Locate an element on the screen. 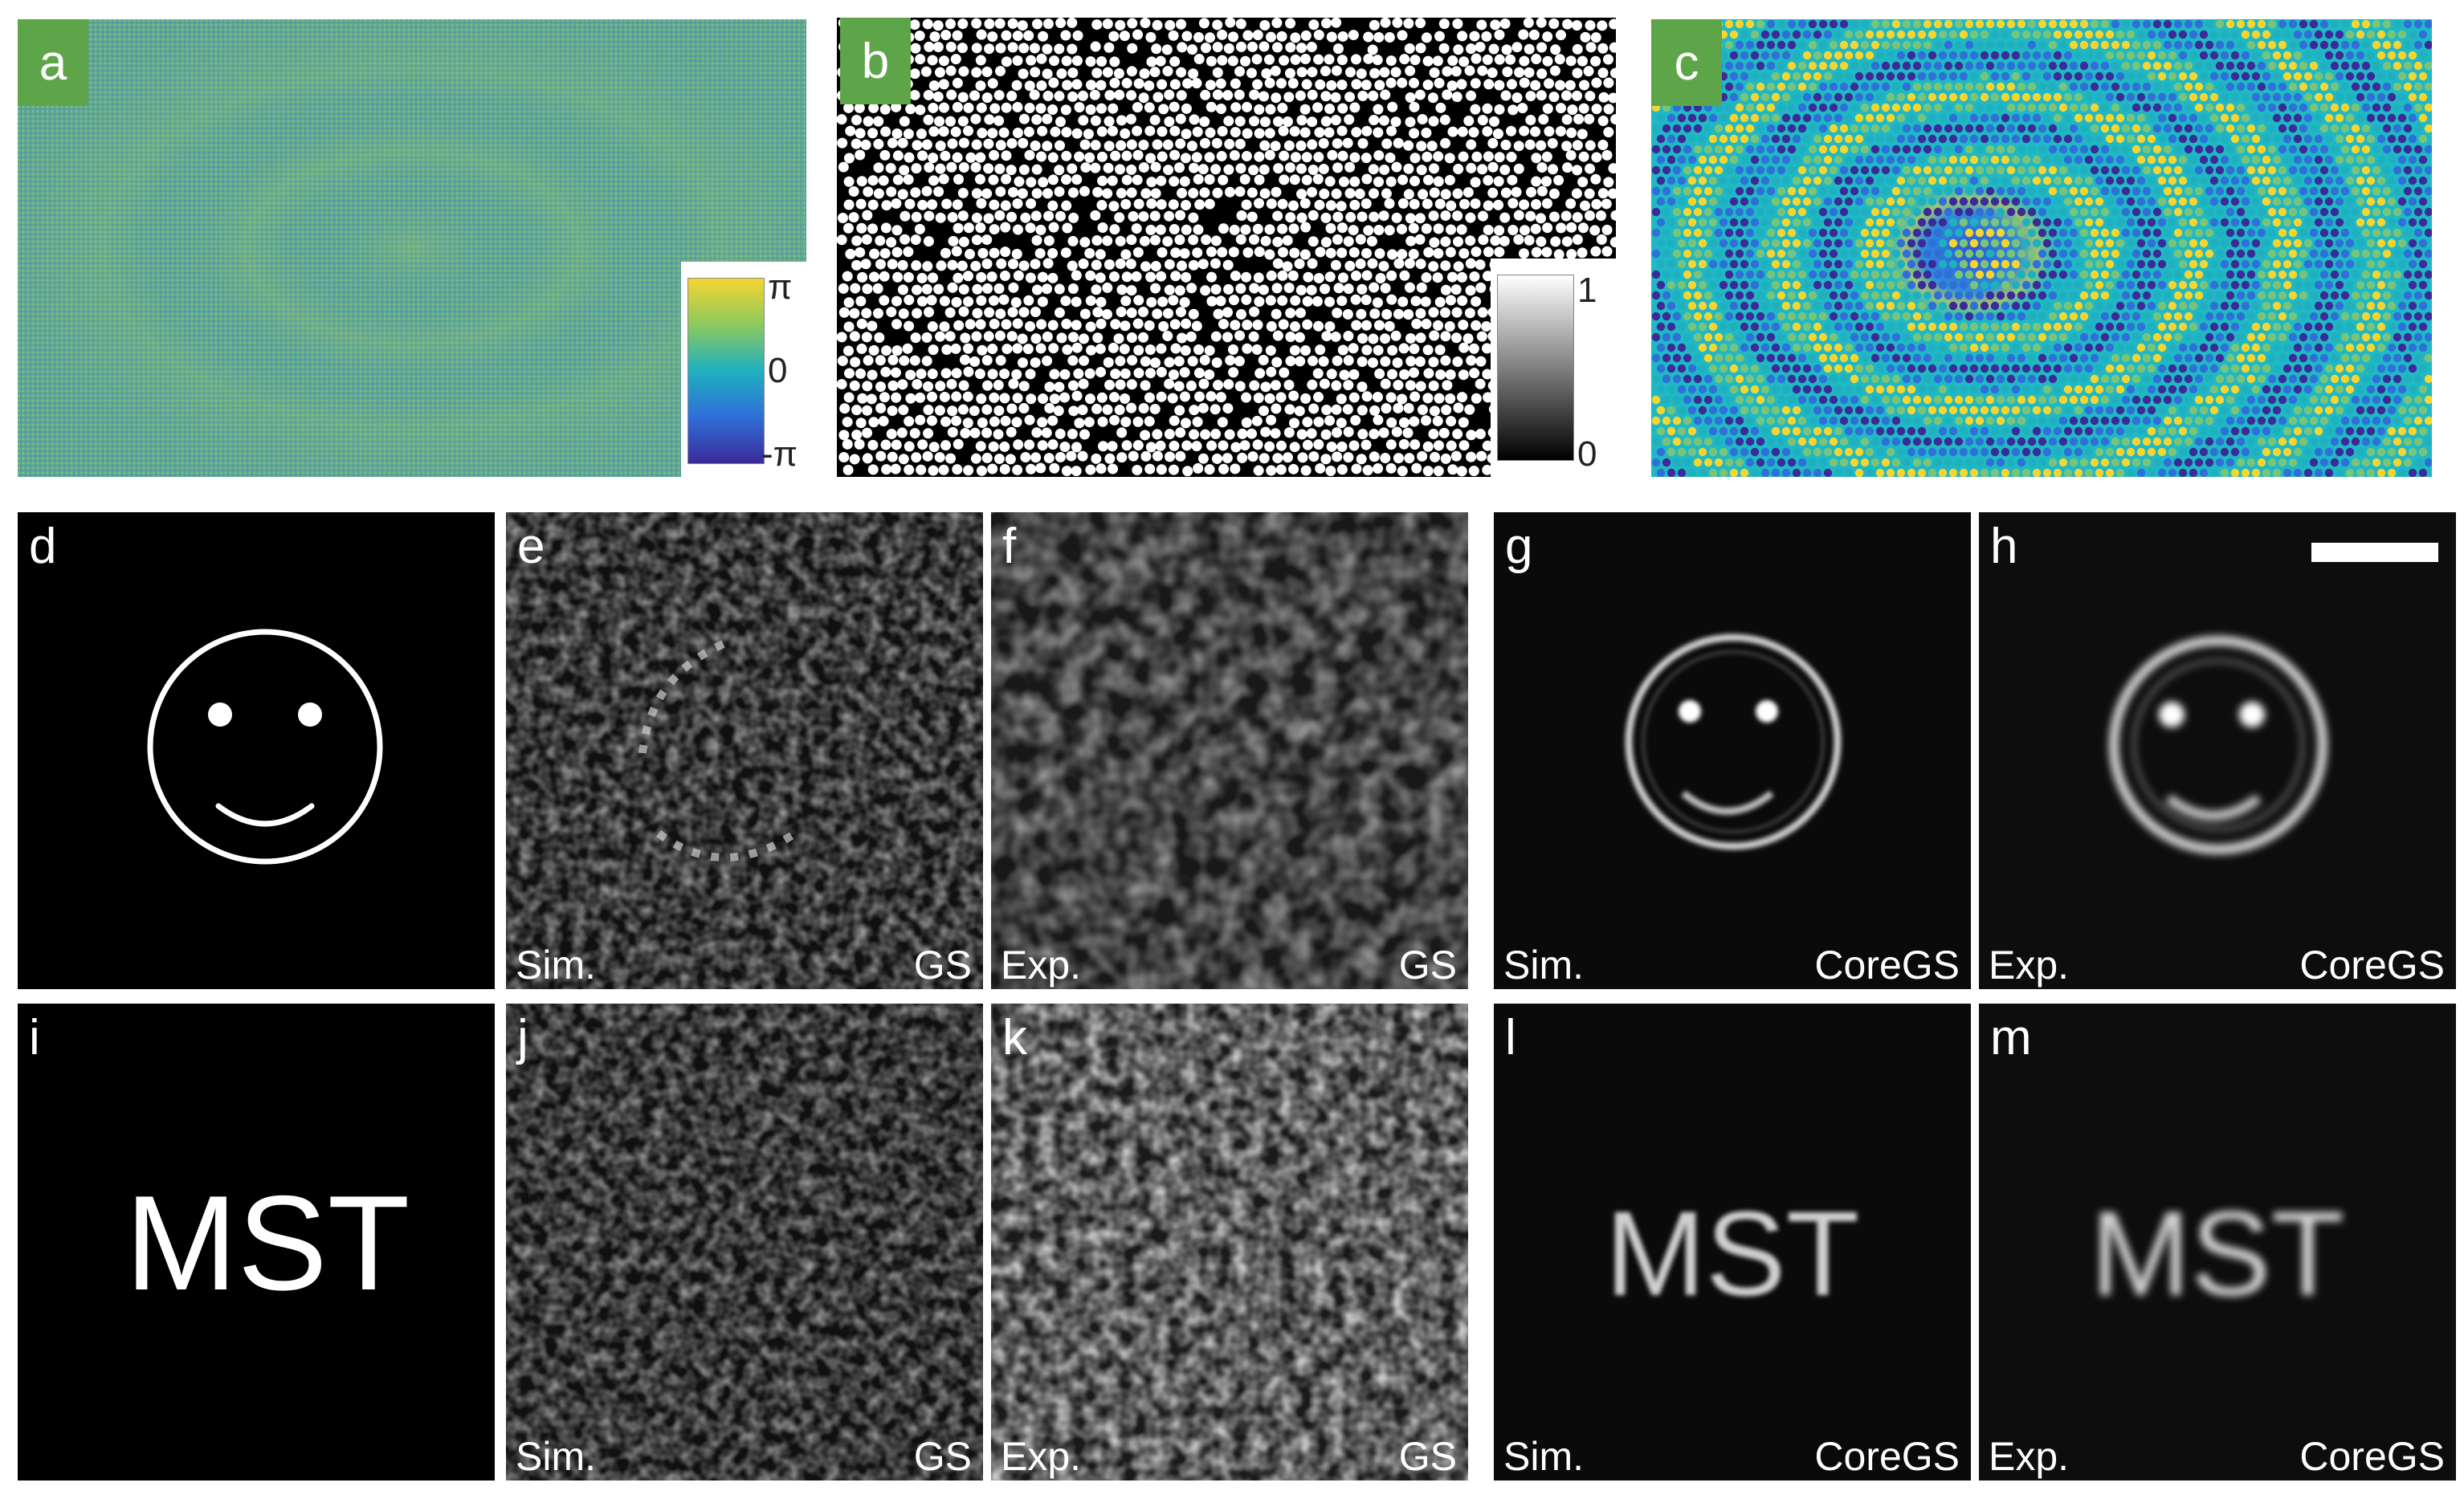 This screenshot has height=1507, width=2464. scale-bar is located at coordinates (2374, 552).